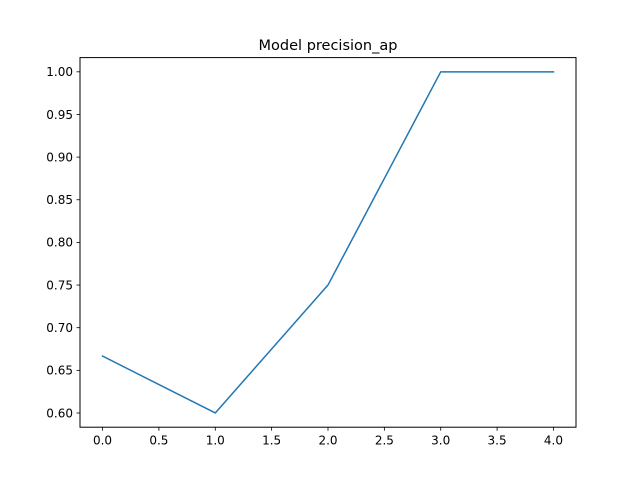 The height and width of the screenshot is (480, 640). Describe the element at coordinates (59, 413) in the screenshot. I see `y-tick-label: 0.60` at that location.